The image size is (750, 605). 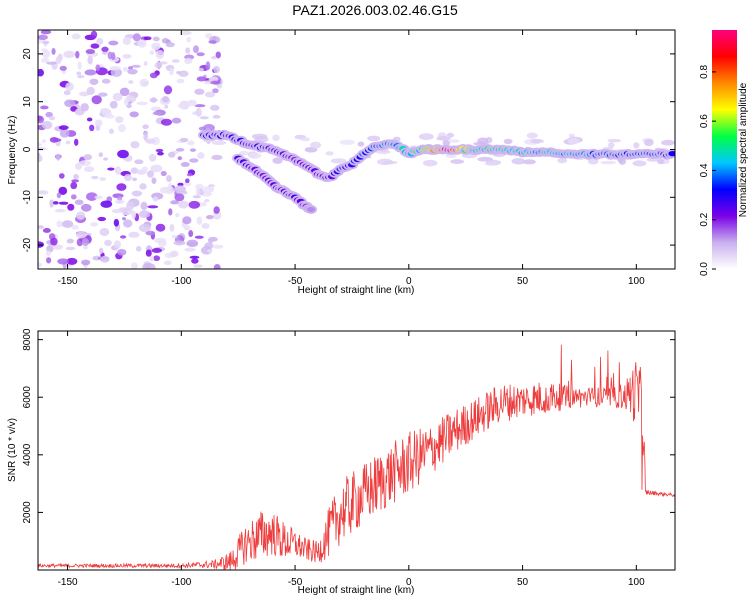 I want to click on spectrogram-y-tick-label: 10, so click(x=27, y=102).